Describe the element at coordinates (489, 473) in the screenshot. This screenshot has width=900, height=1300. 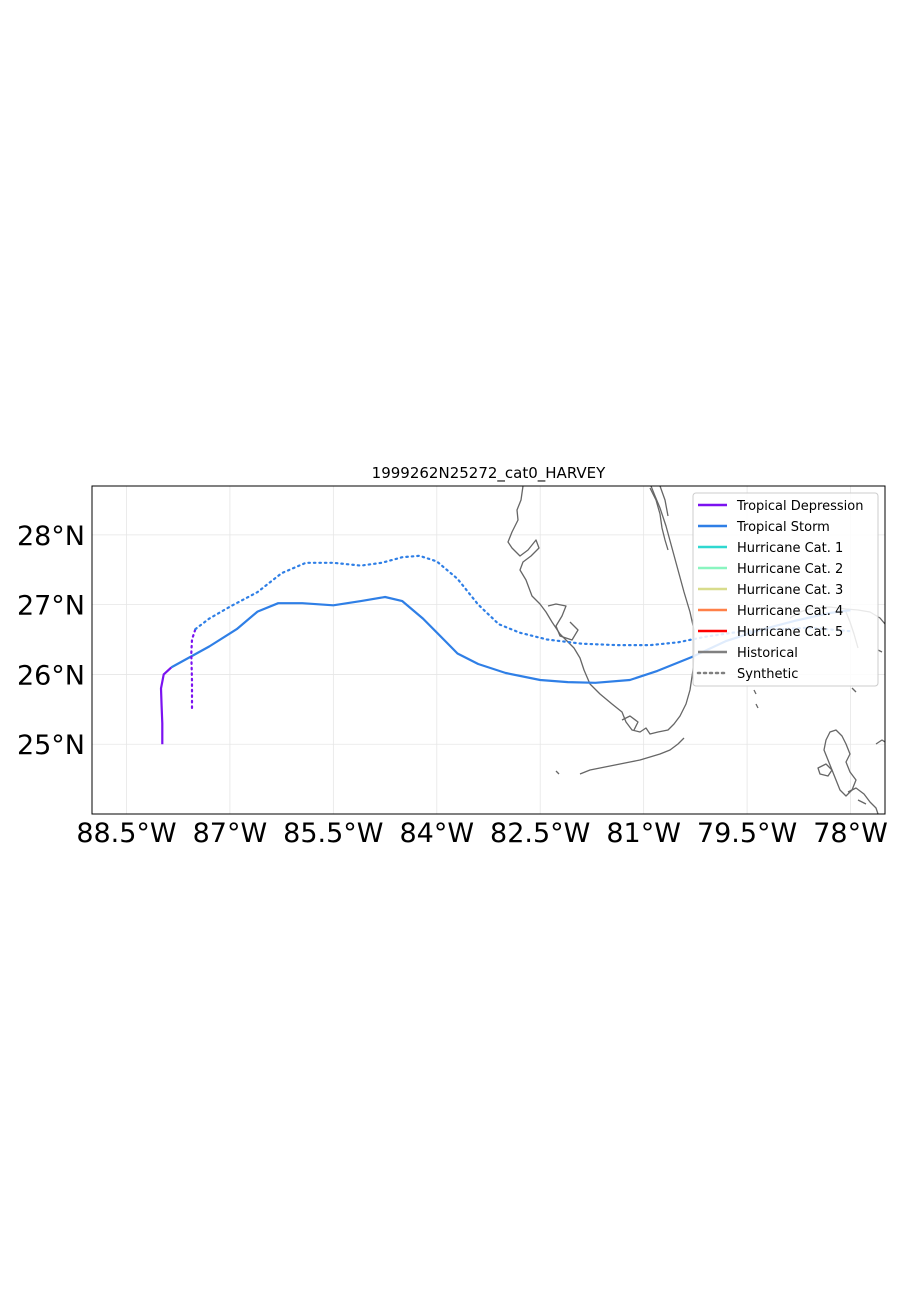
I see `chart-title: 1999262N25272_cat0_HARVEY` at that location.